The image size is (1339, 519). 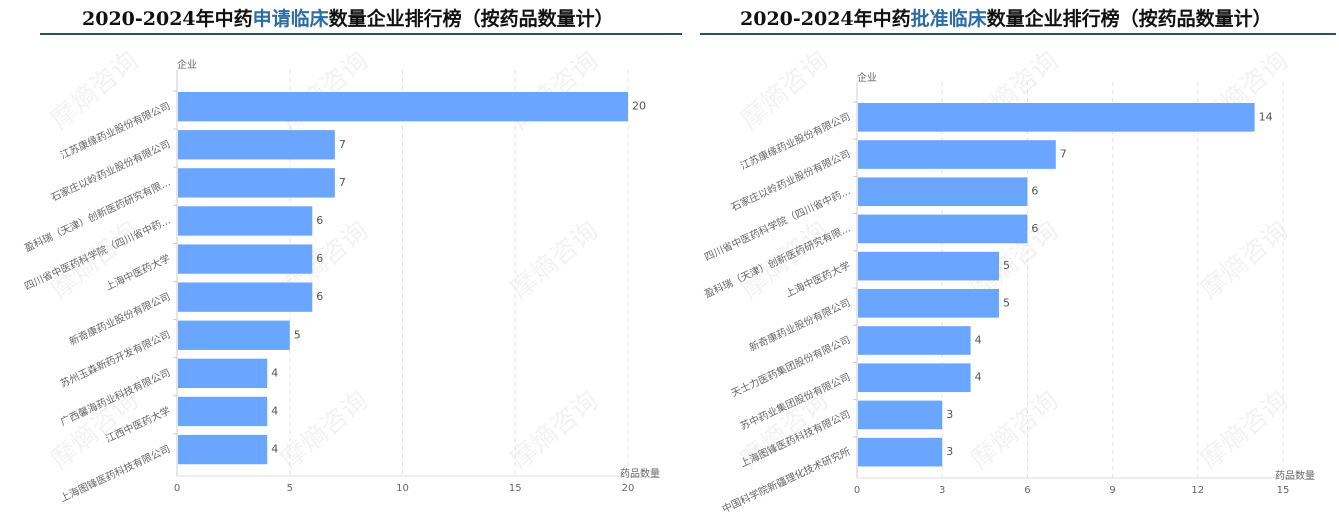 What do you see at coordinates (1197, 490) in the screenshot?
I see `x-tick-label: 12` at bounding box center [1197, 490].